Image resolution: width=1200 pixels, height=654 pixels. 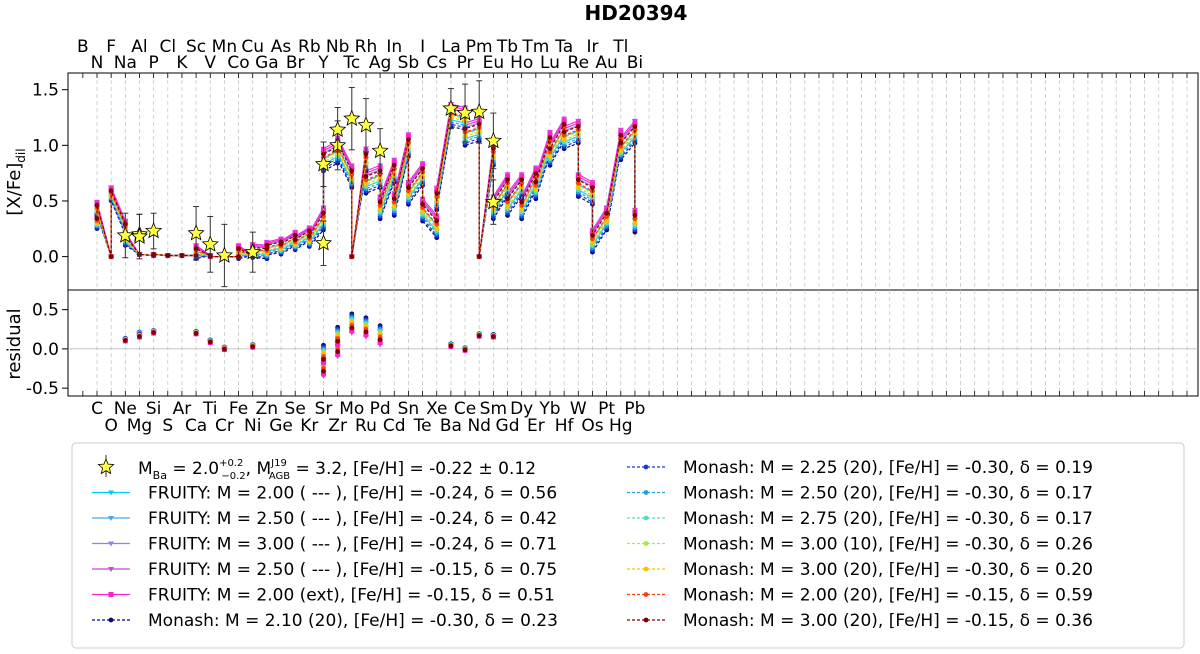 I want to click on element-label-na: Na, so click(x=125, y=63).